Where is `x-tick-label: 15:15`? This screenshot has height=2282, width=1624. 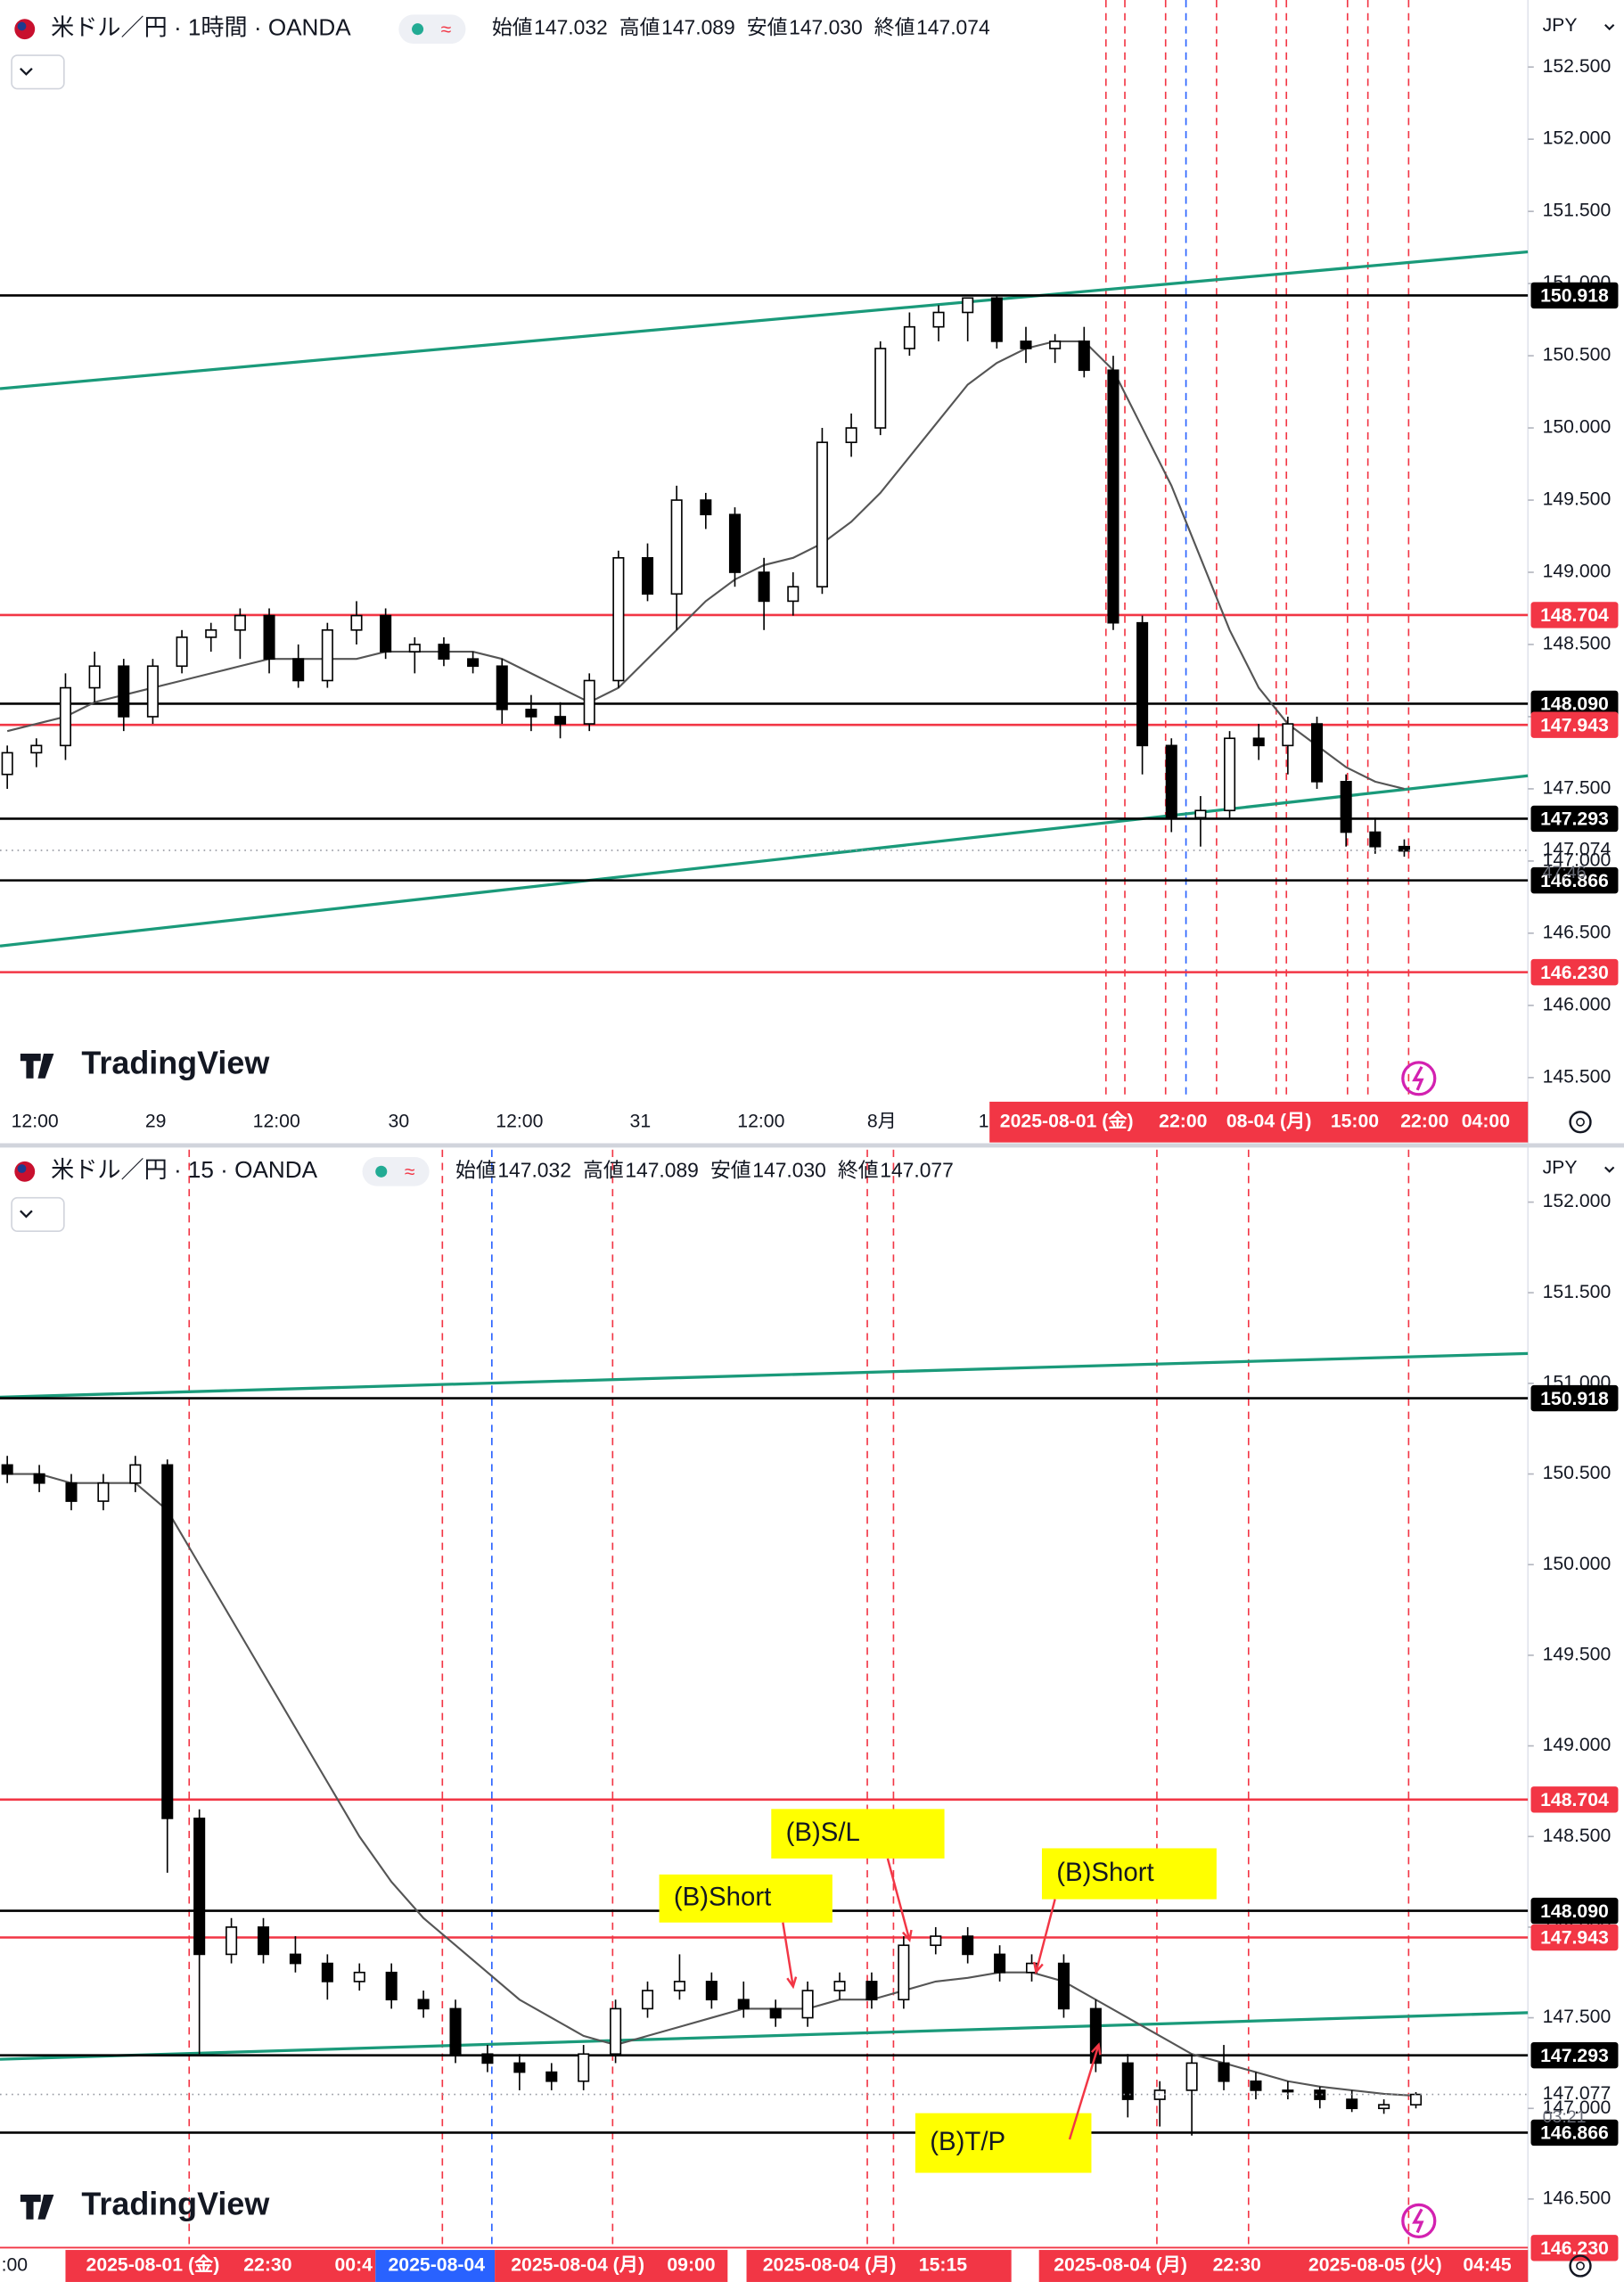
x-tick-label: 15:15 is located at coordinates (943, 2265).